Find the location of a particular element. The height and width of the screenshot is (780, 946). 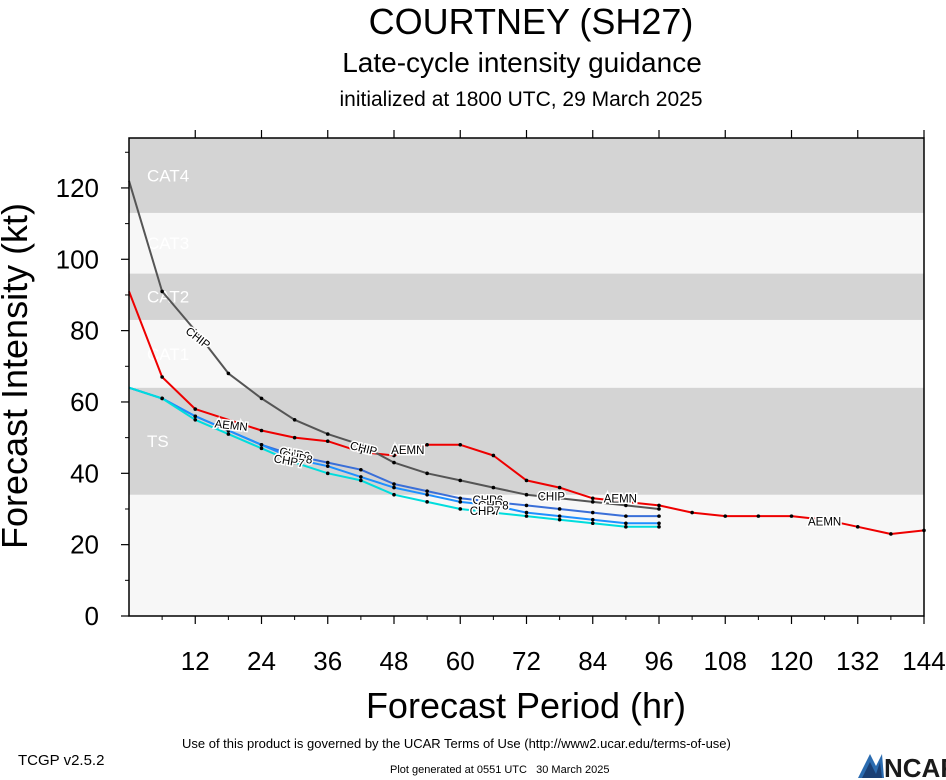

band-label-ts: TS is located at coordinates (158, 441).